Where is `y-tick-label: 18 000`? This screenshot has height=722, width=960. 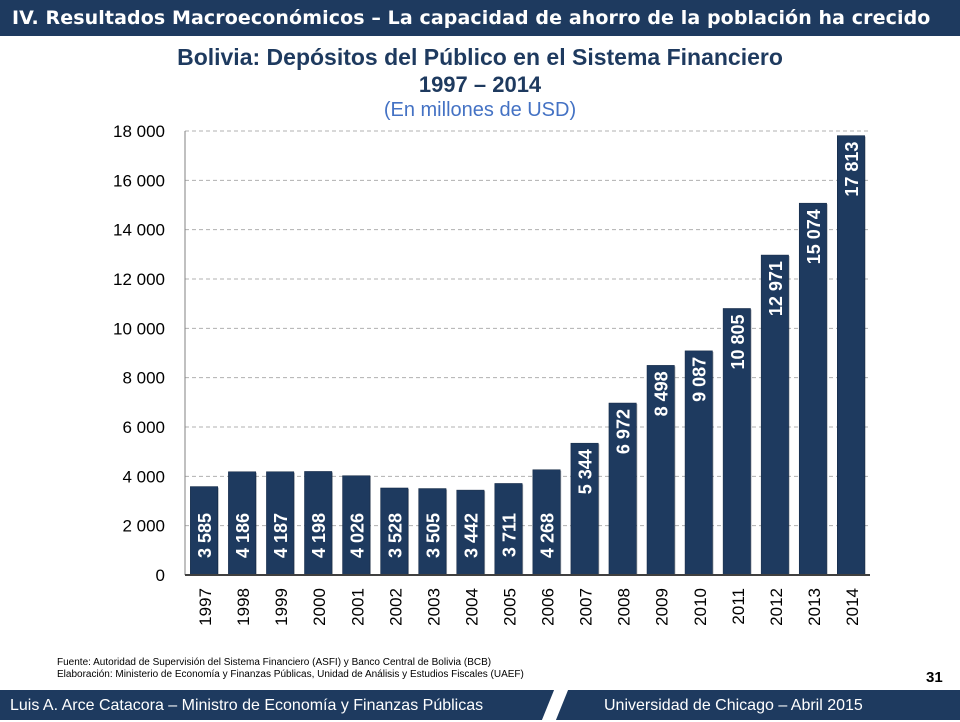 y-tick-label: 18 000 is located at coordinates (139, 131).